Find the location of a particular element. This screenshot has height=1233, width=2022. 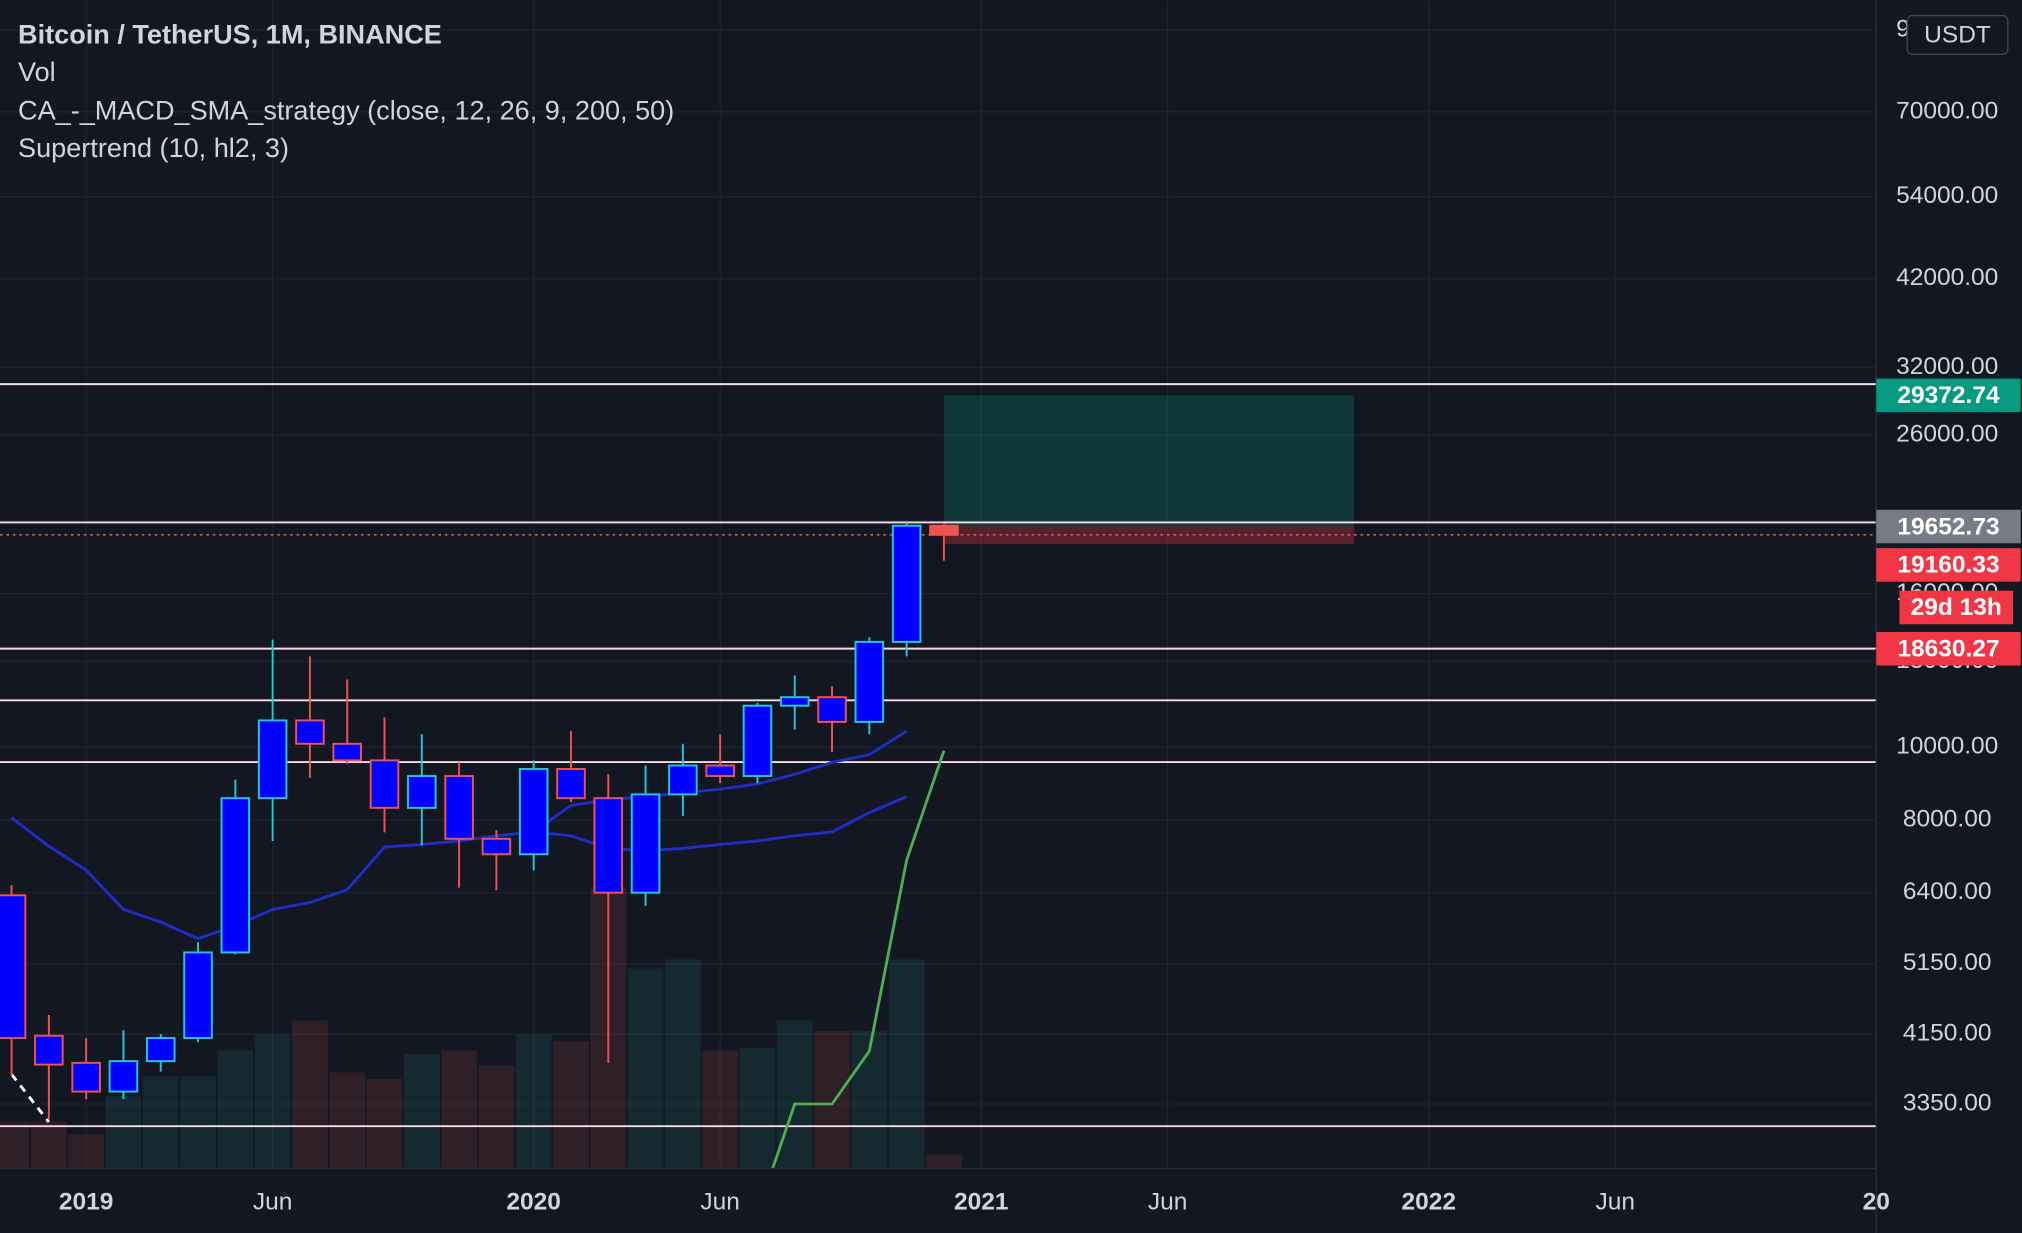

entry-price-tag-box is located at coordinates (1948, 526).